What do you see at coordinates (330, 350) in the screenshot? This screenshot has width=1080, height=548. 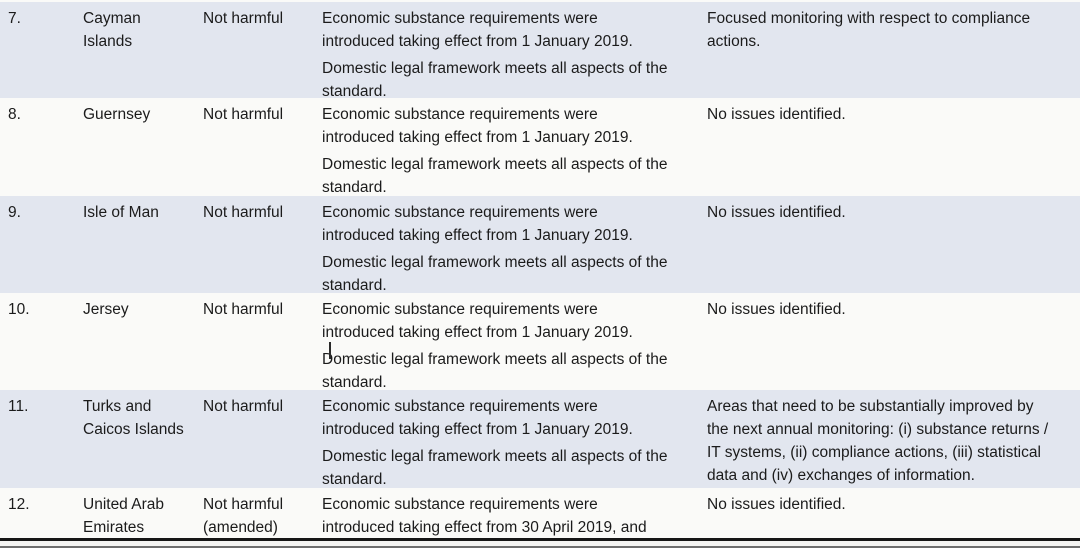 I see `text-cursor` at bounding box center [330, 350].